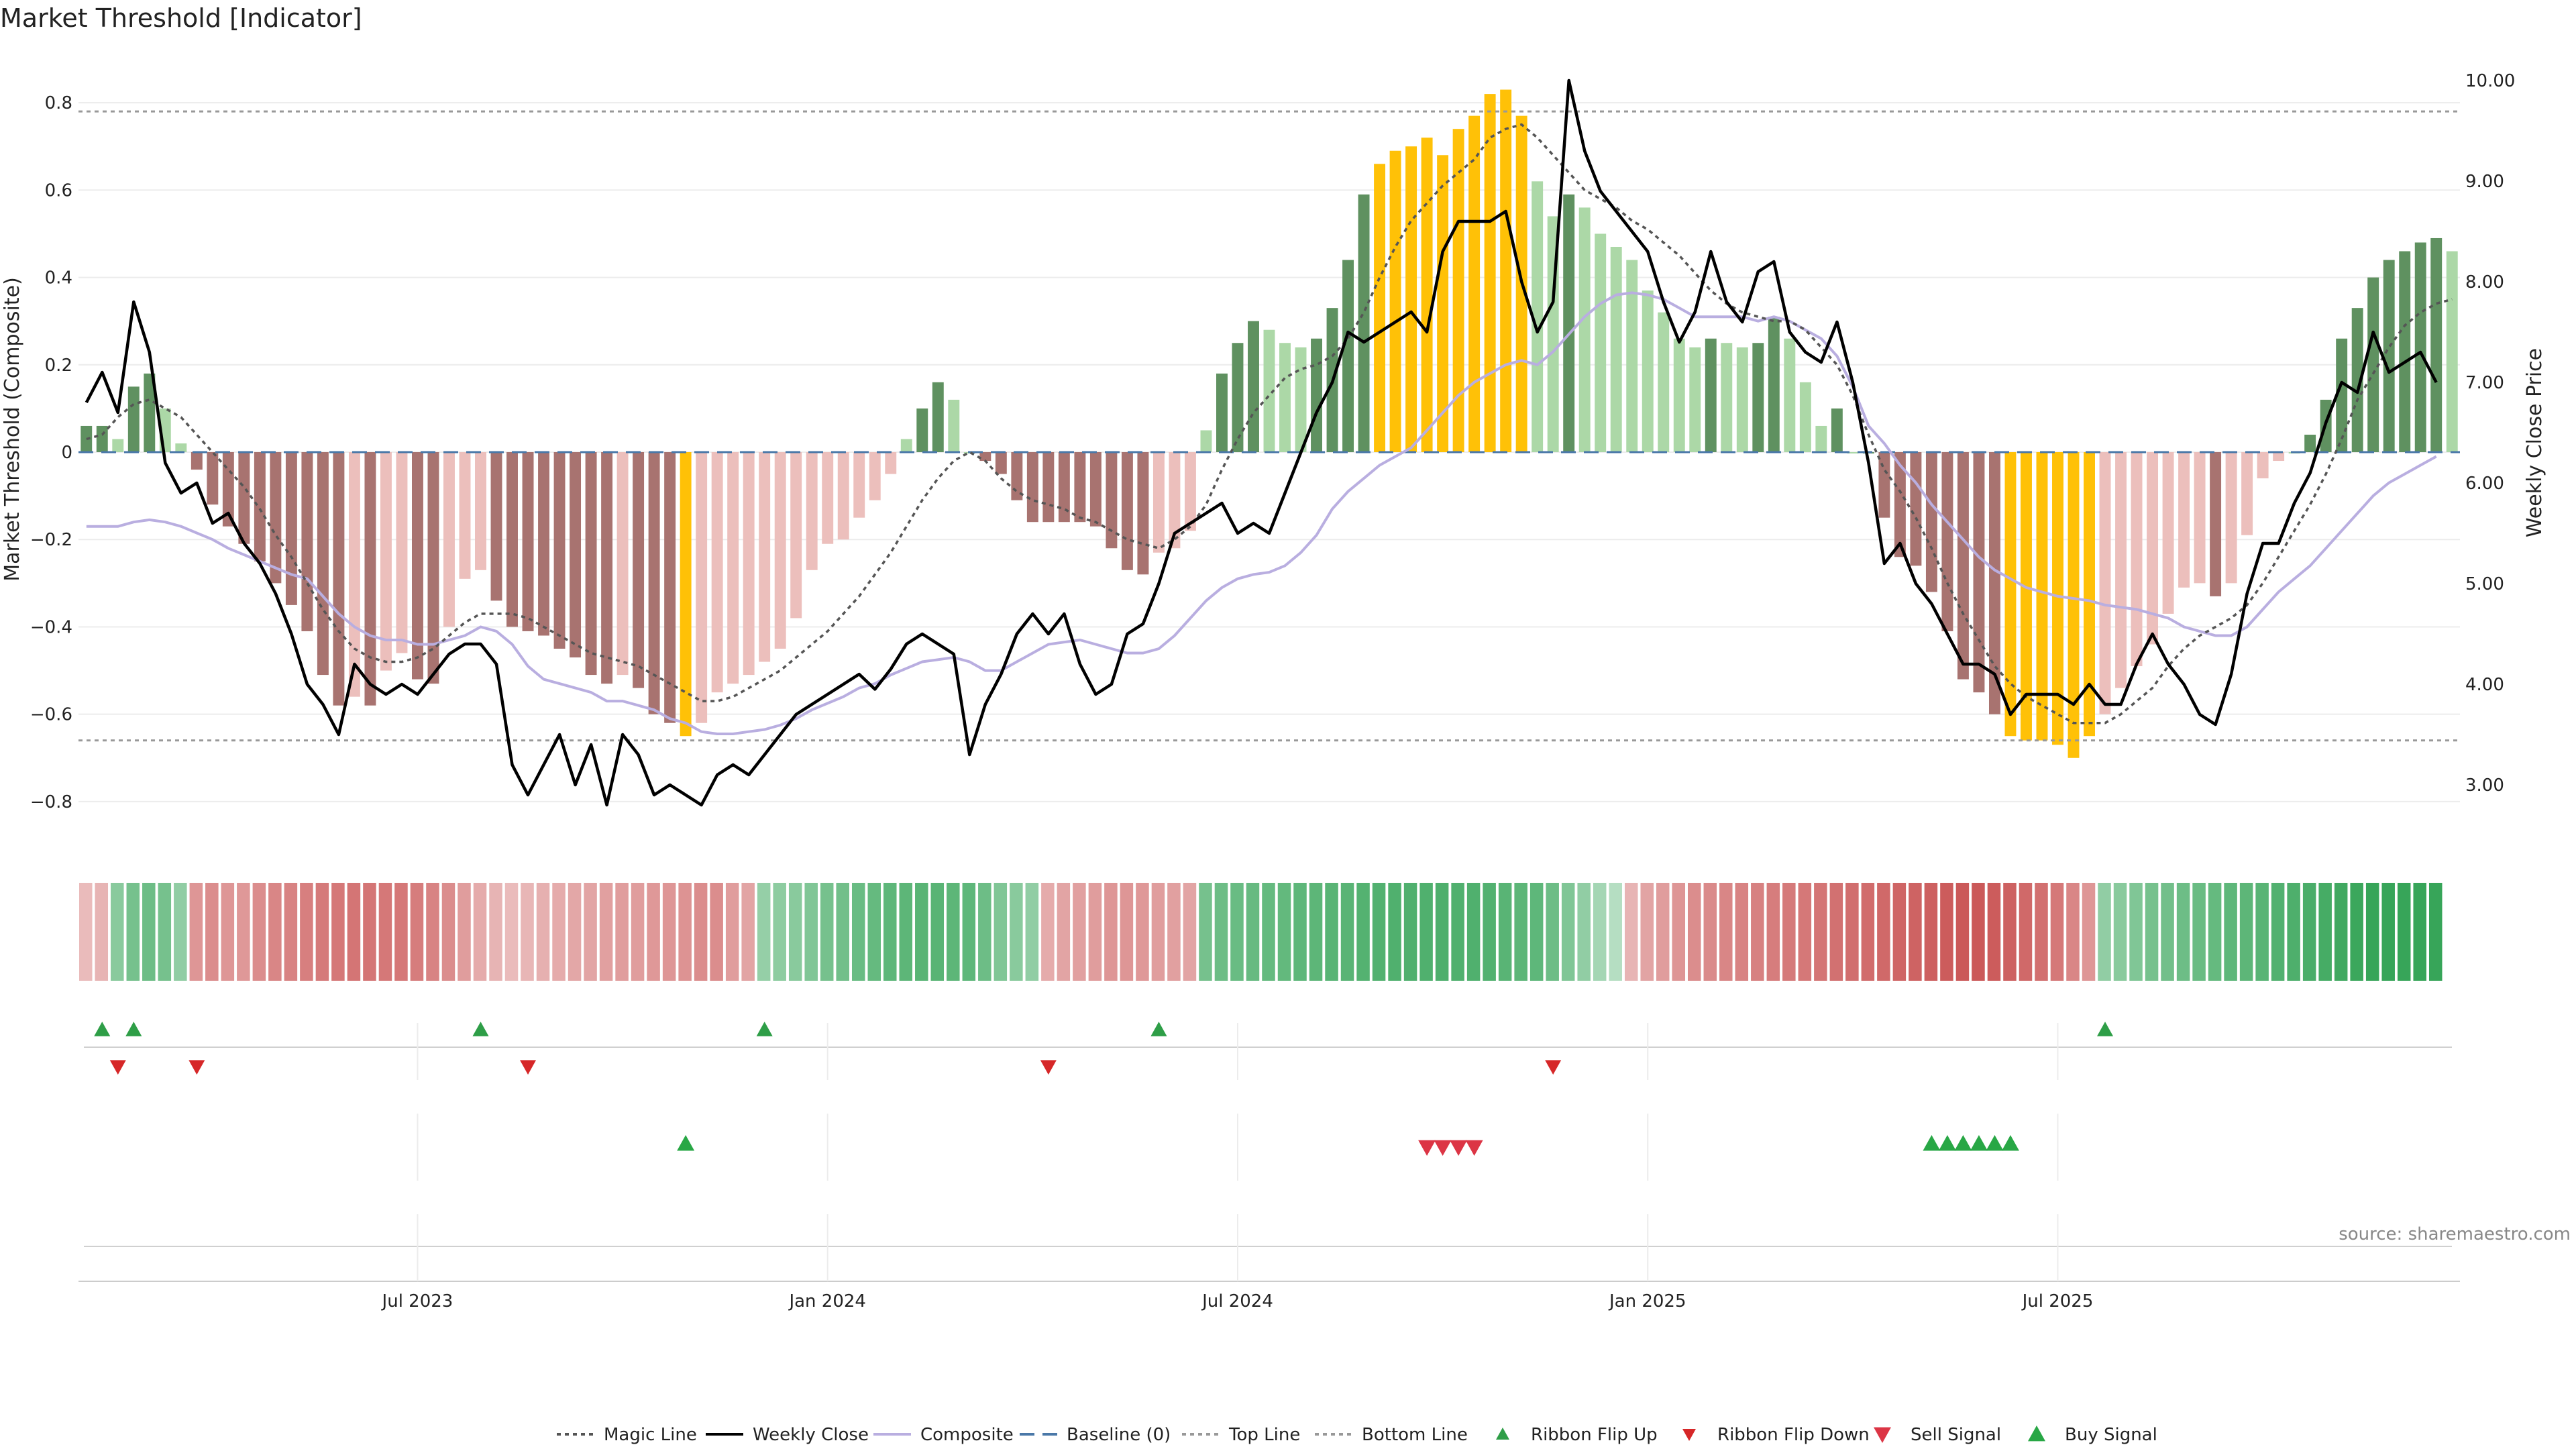  I want to click on x-tick-label: Jan 2024, so click(827, 1301).